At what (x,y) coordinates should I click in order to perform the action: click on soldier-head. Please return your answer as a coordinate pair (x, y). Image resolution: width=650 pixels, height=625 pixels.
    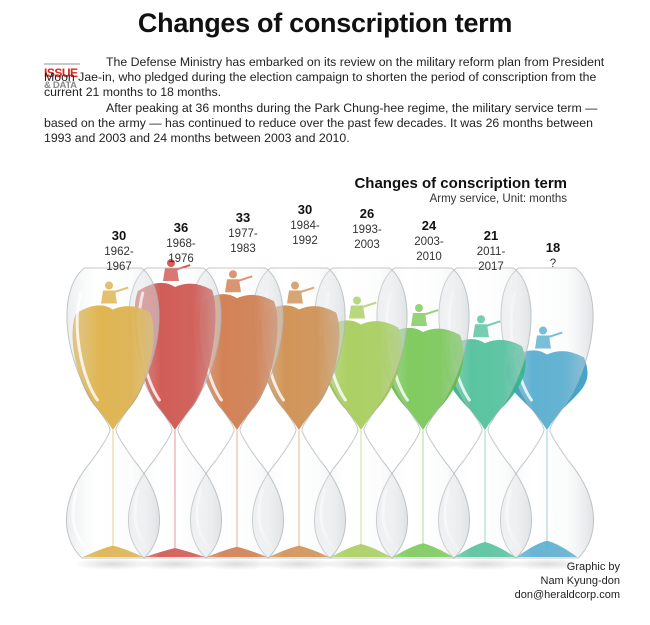
    Looking at the image, I should click on (171, 263).